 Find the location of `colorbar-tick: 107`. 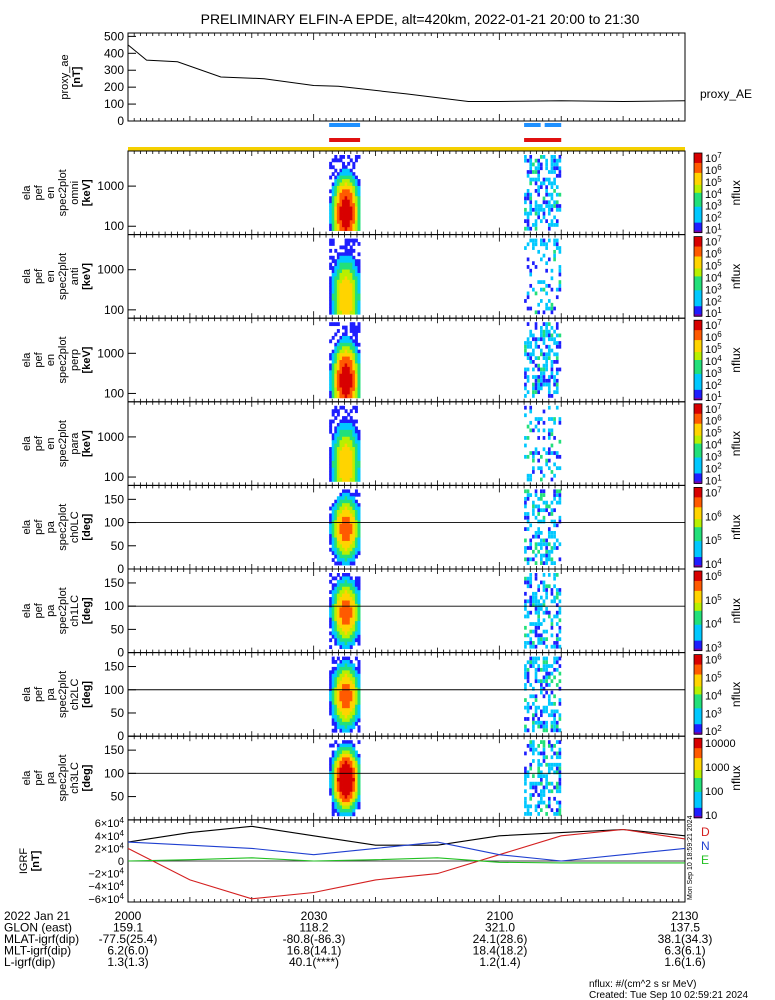

colorbar-tick: 107 is located at coordinates (713, 492).